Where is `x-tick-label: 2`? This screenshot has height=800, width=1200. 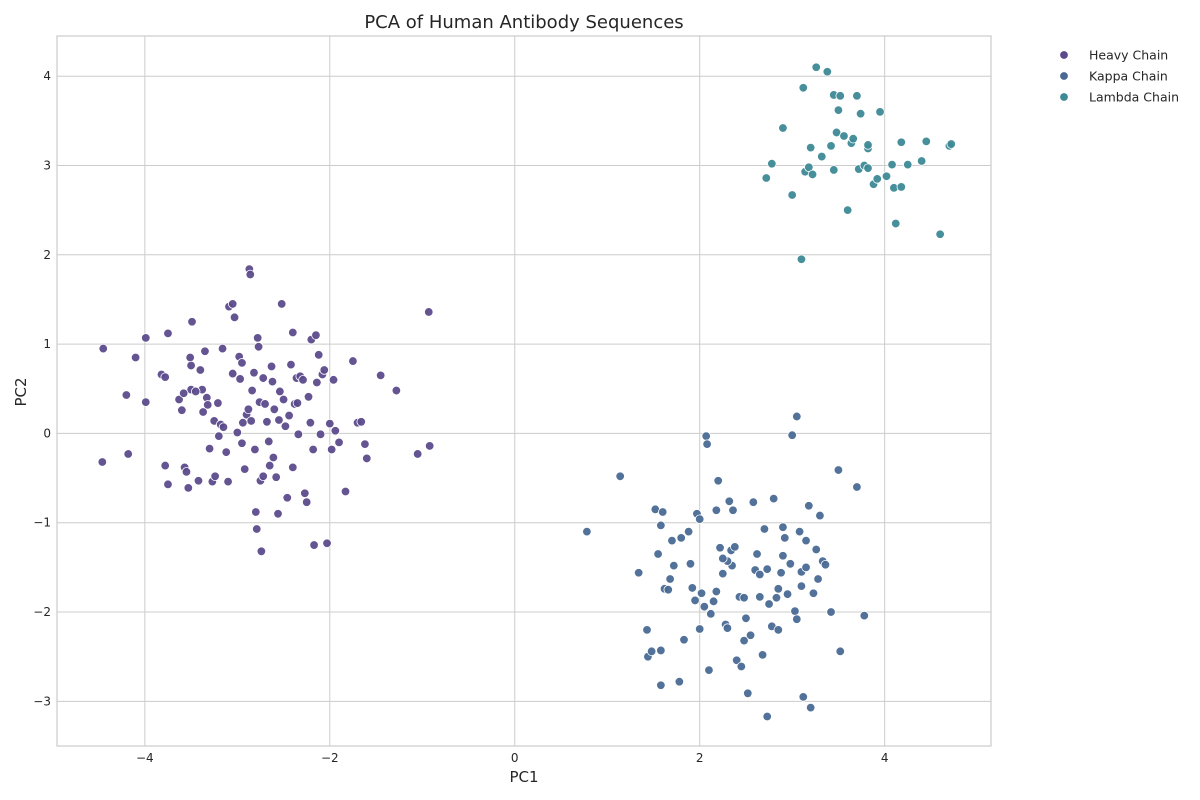 x-tick-label: 2 is located at coordinates (700, 758).